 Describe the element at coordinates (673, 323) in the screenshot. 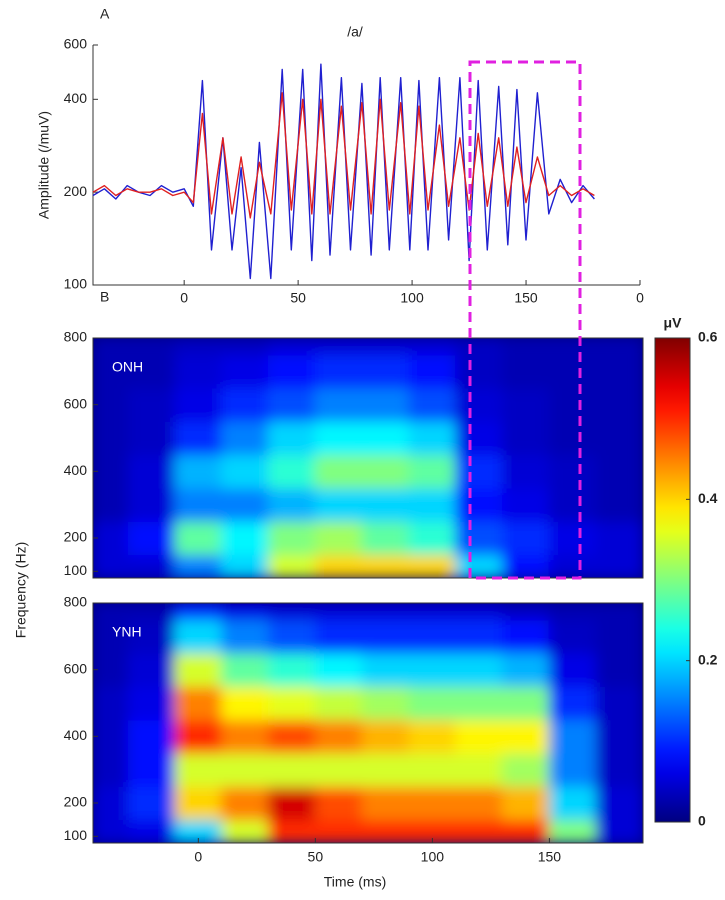

I see `colorbar-label: μV` at that location.